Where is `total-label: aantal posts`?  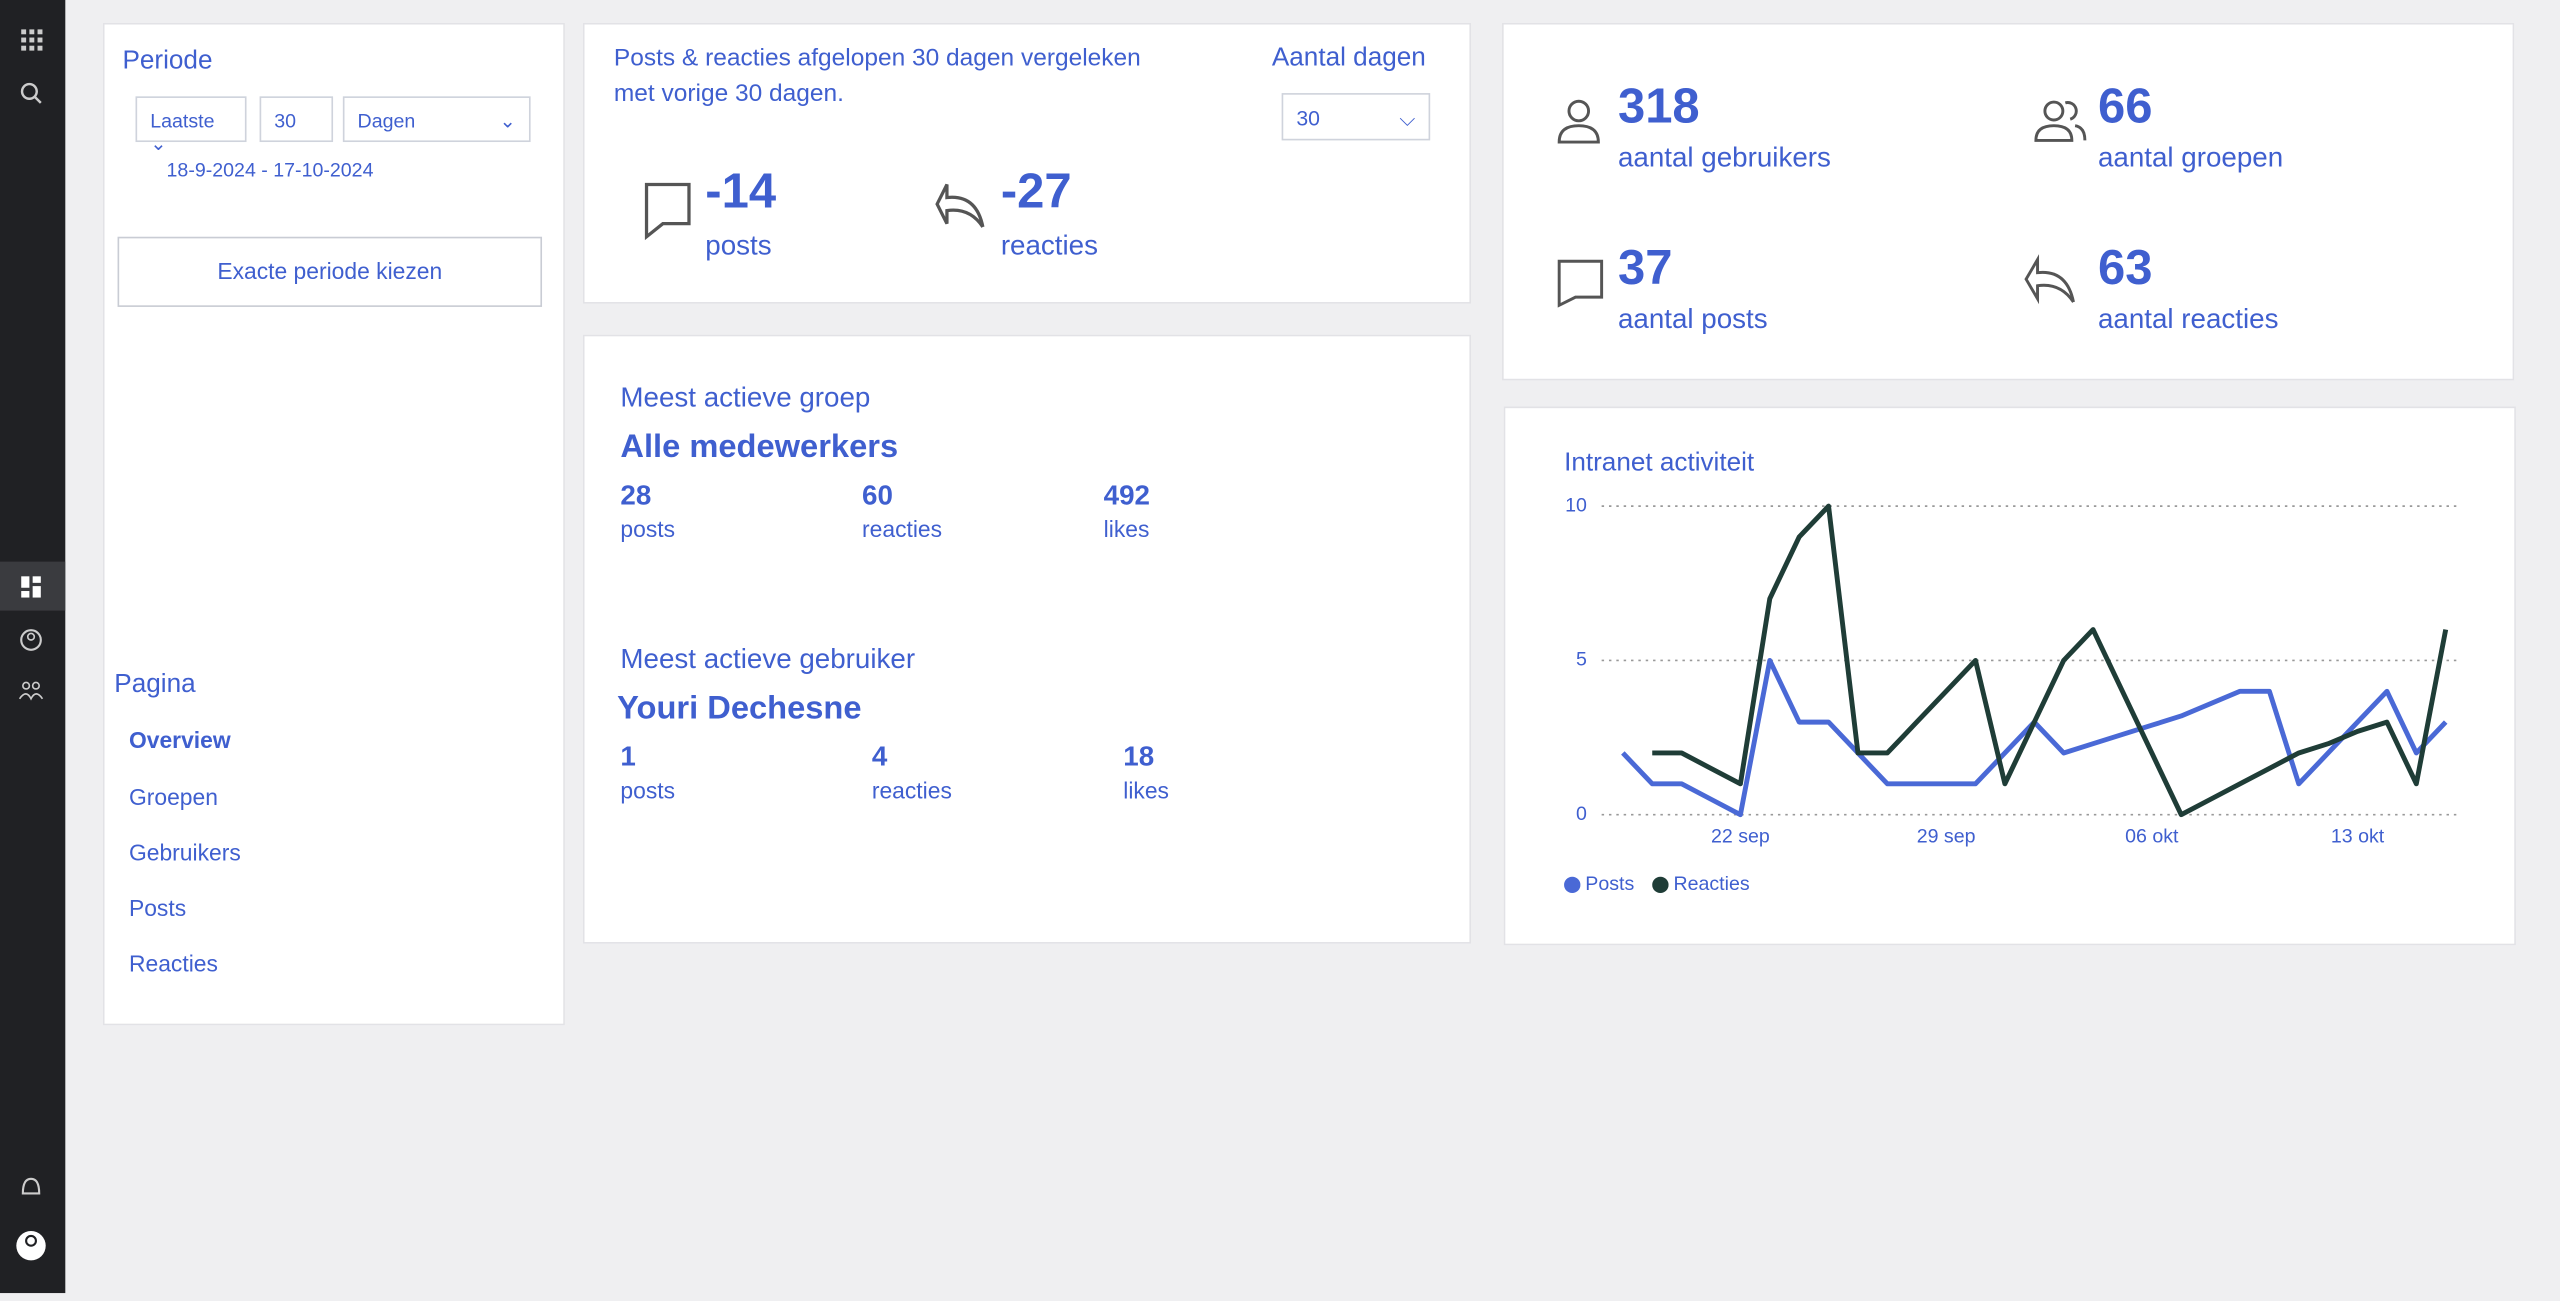
total-label: aantal posts is located at coordinates (1692, 319).